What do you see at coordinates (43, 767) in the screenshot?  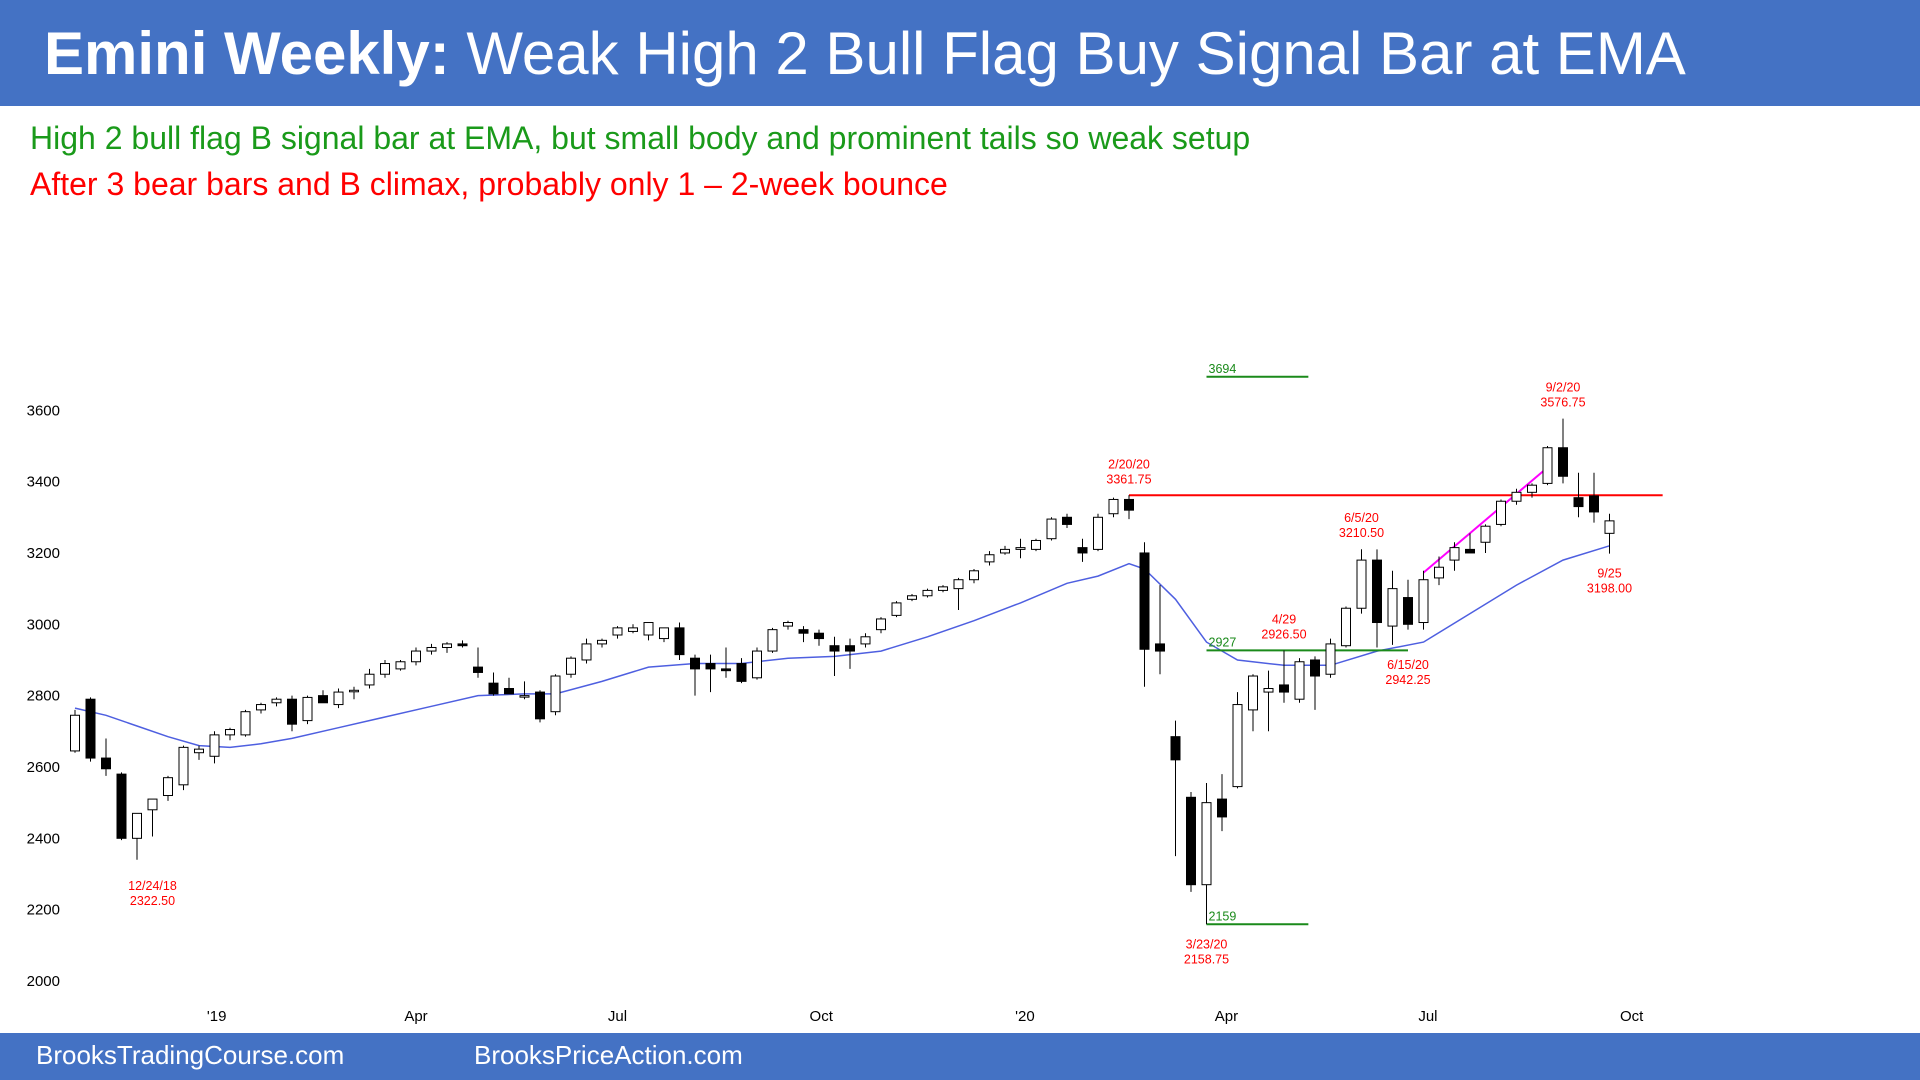 I see `y-tick-label: 2600` at bounding box center [43, 767].